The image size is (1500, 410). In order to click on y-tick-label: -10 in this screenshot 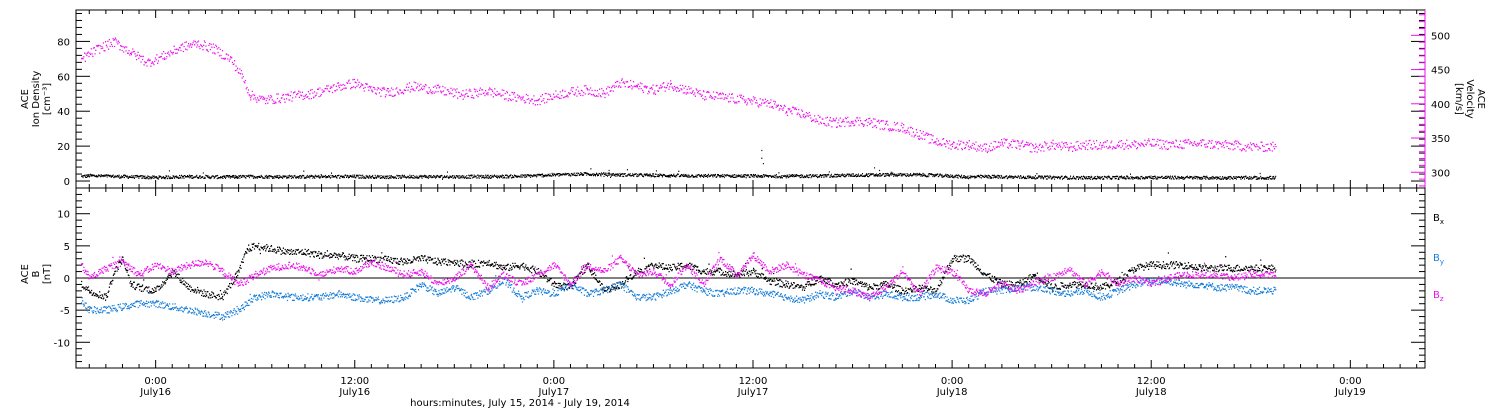, I will do `click(62, 343)`.